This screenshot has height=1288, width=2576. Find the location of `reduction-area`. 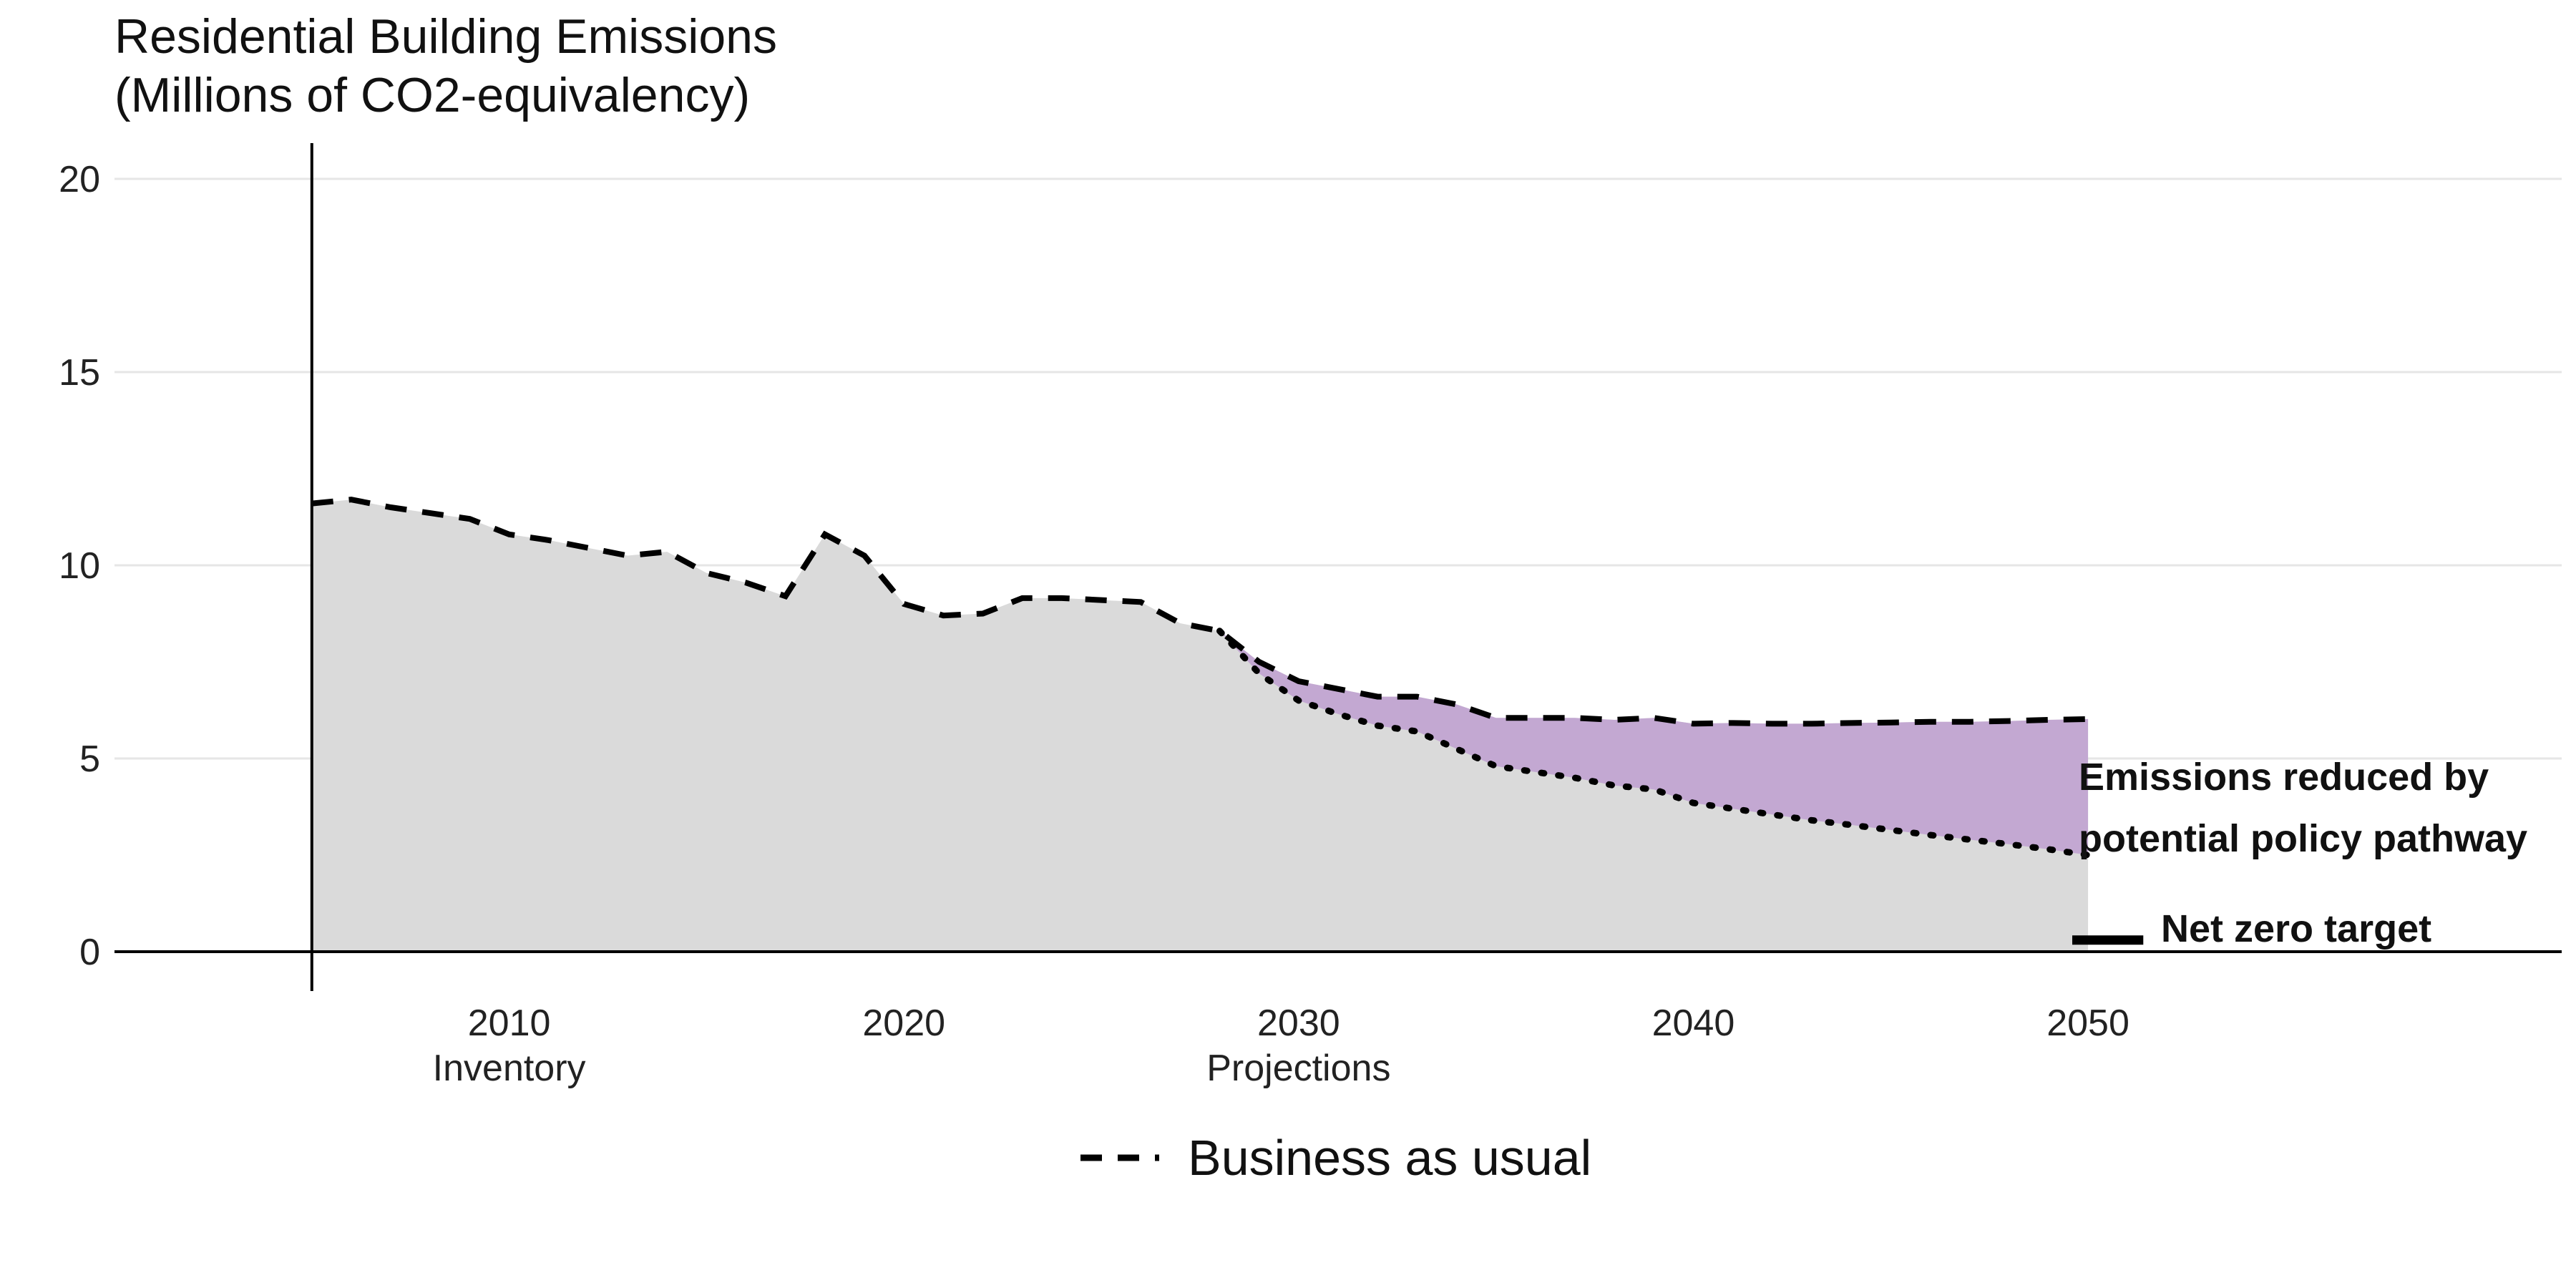

reduction-area is located at coordinates (1654, 742).